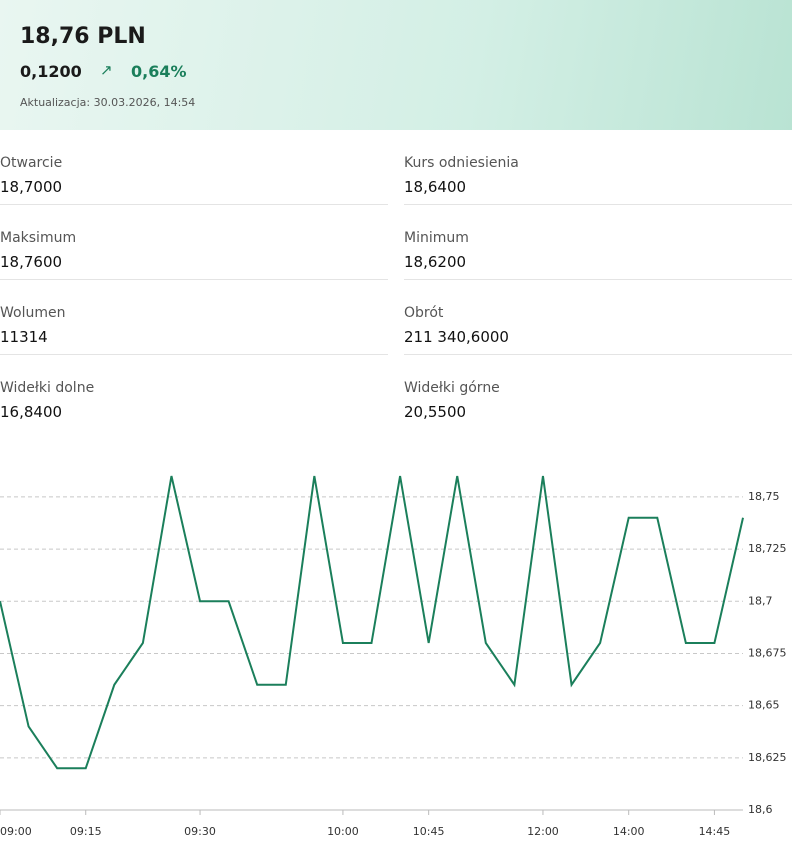  I want to click on x-tick-label: 14:00, so click(629, 831).